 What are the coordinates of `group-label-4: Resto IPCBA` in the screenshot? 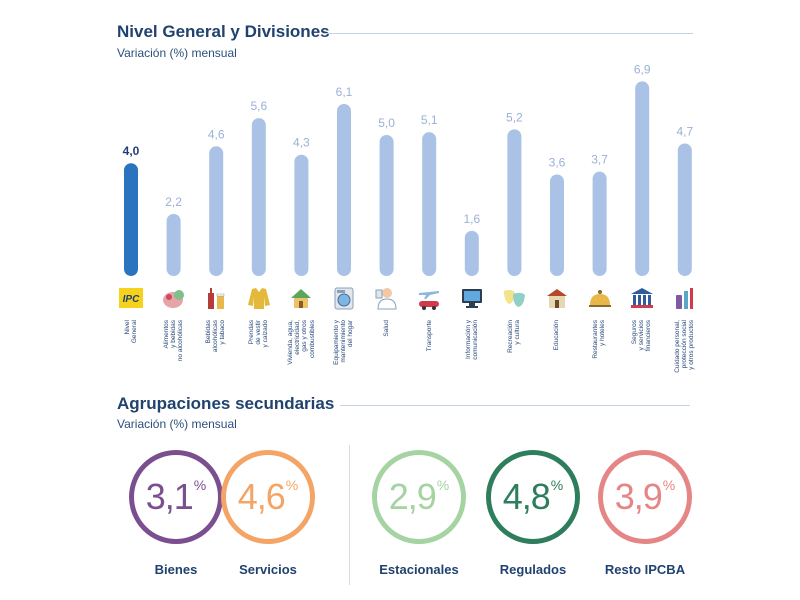 It's located at (645, 569).